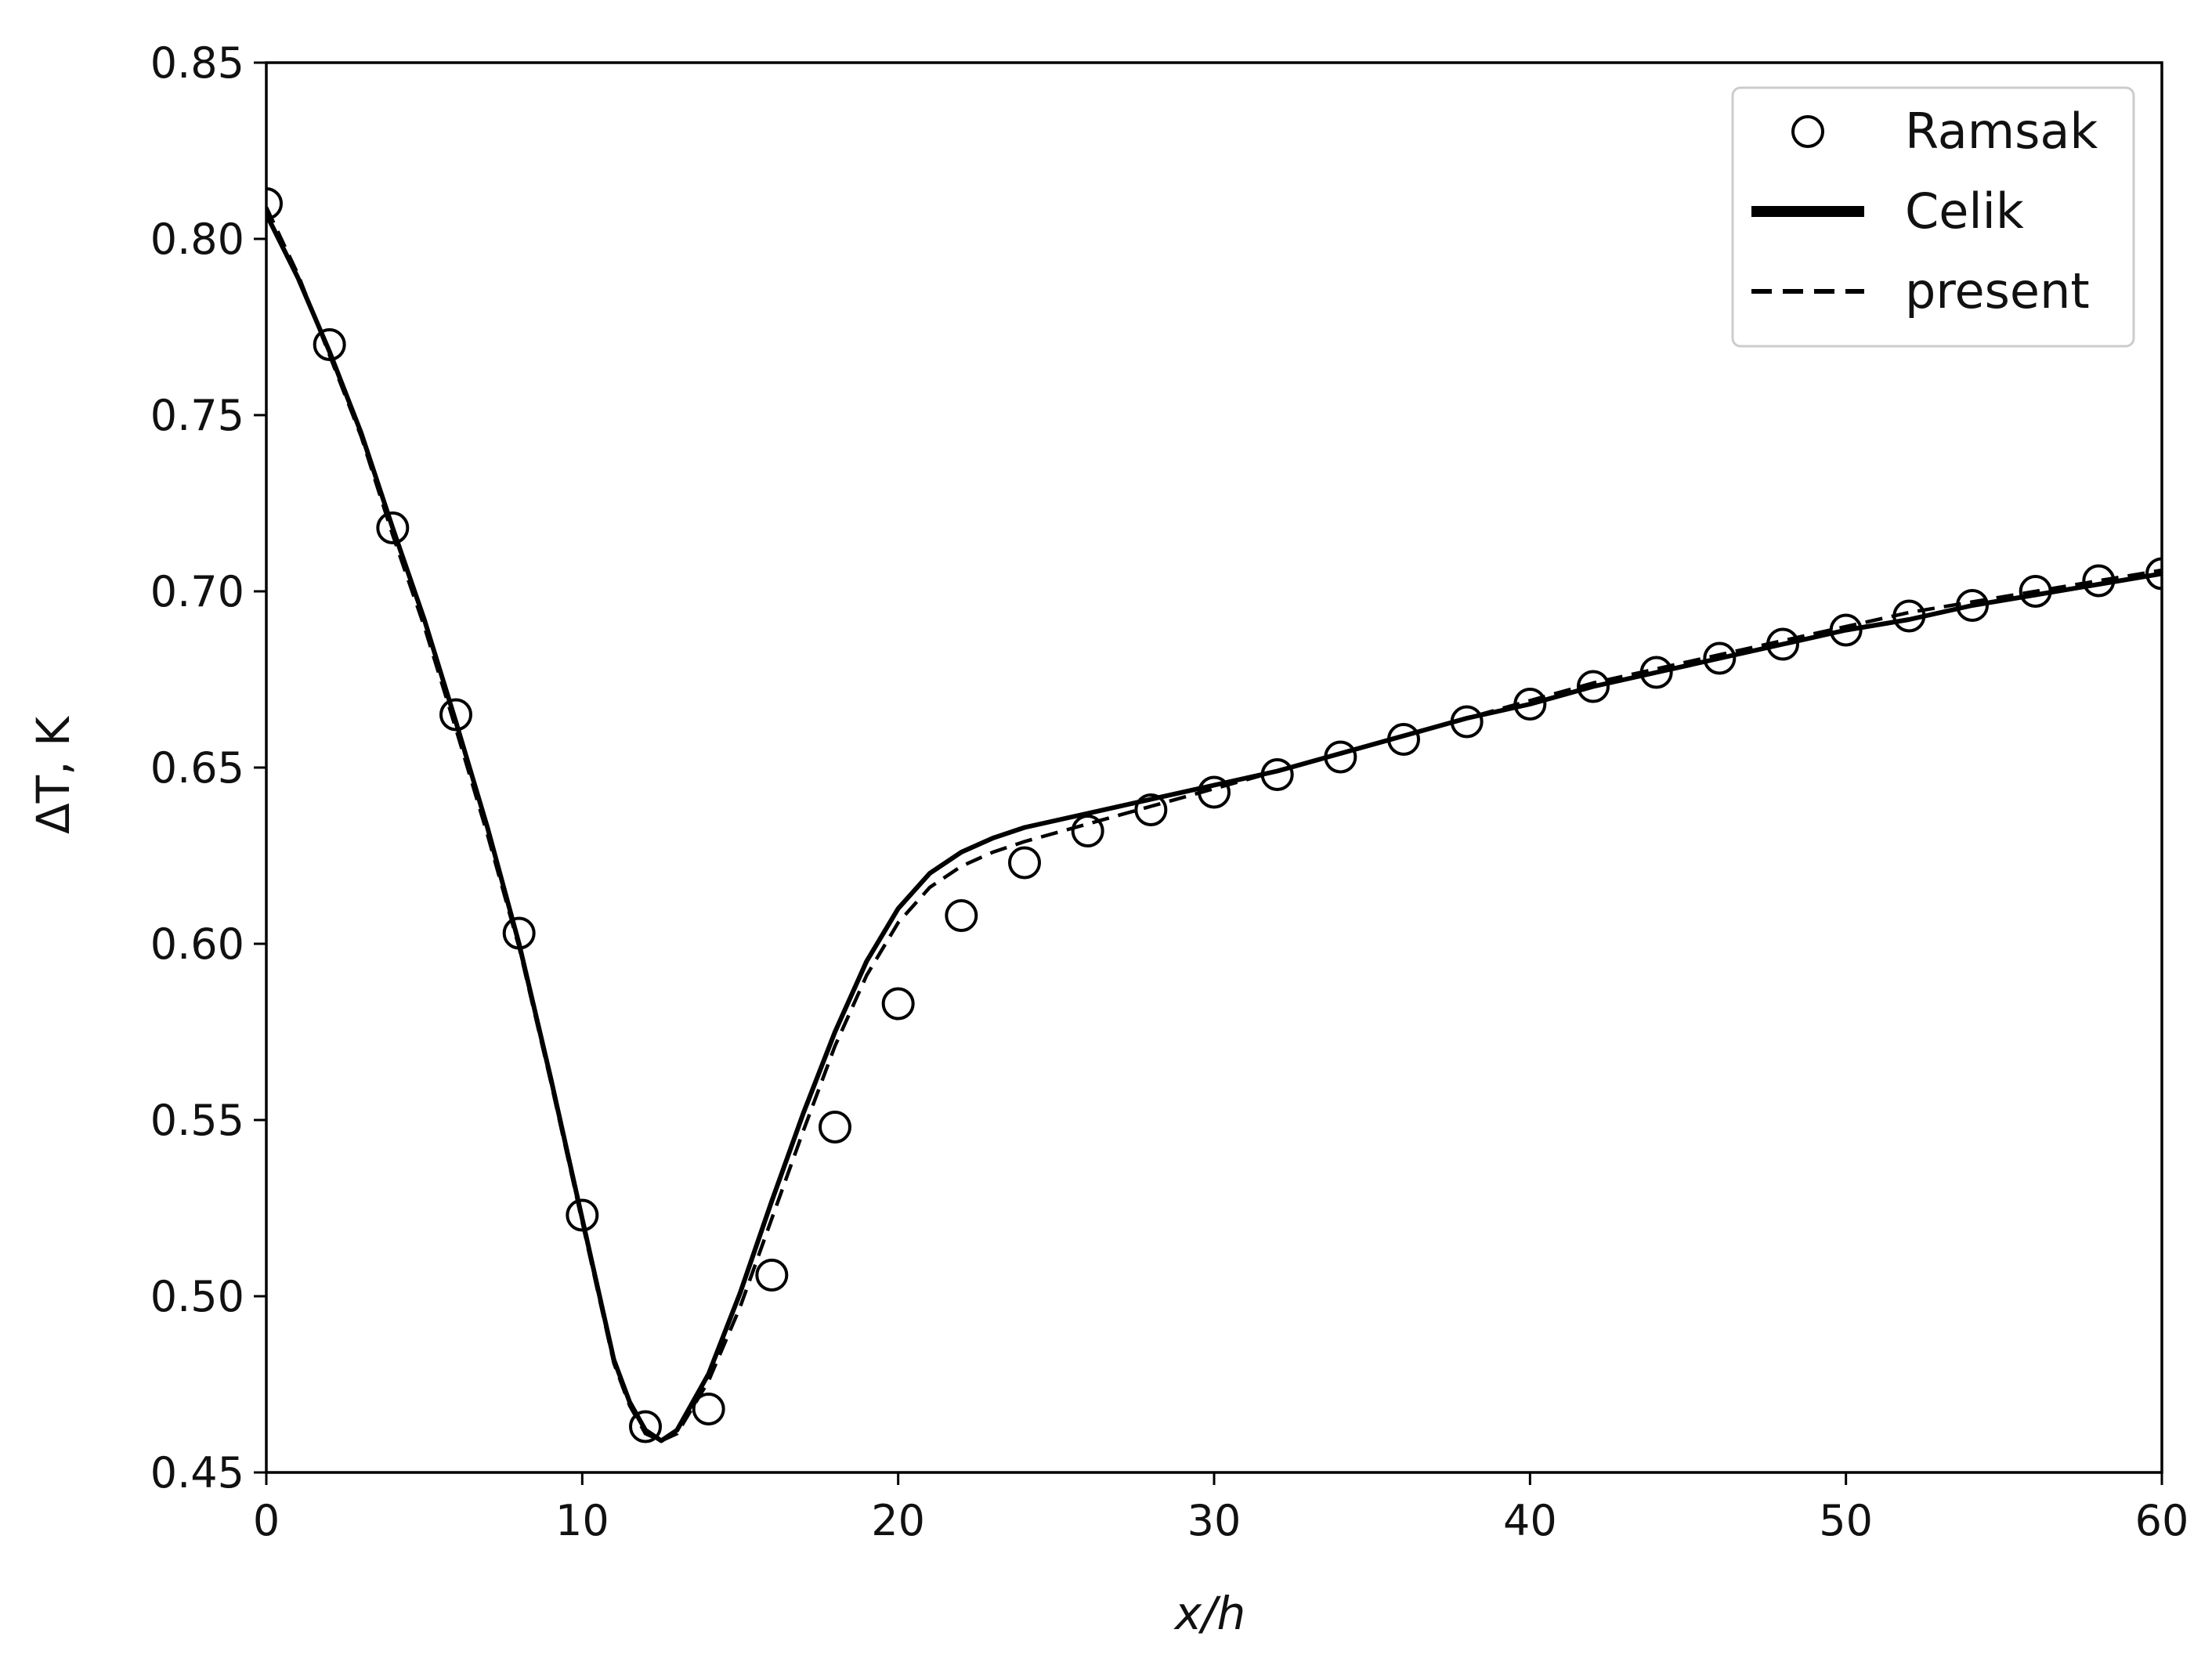 This screenshot has height=1662, width=2212. What do you see at coordinates (582, 1520) in the screenshot?
I see `x-tick-label: 10` at bounding box center [582, 1520].